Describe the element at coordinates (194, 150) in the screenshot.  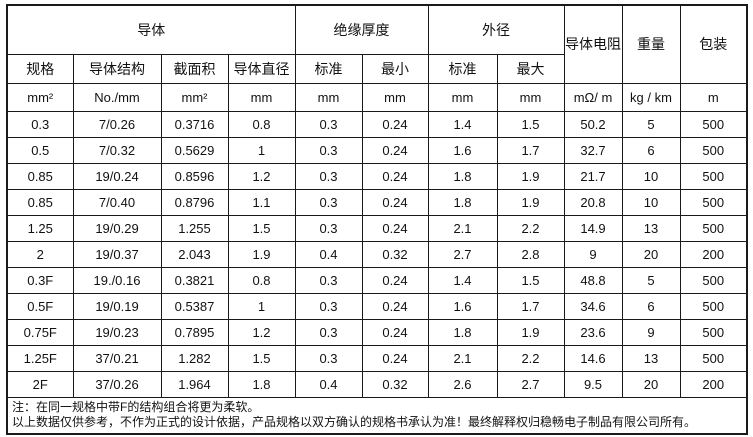
I see `data-cell: 0.5629` at that location.